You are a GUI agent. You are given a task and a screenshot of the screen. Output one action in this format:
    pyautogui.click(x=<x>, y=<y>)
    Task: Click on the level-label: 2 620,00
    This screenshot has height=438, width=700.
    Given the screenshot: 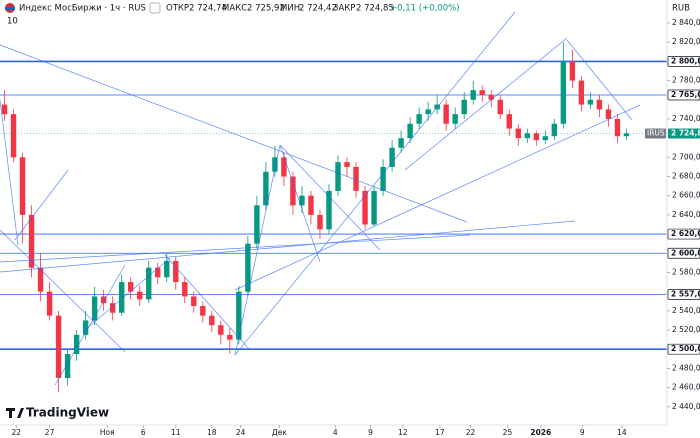 What is the action you would take?
    pyautogui.click(x=685, y=233)
    